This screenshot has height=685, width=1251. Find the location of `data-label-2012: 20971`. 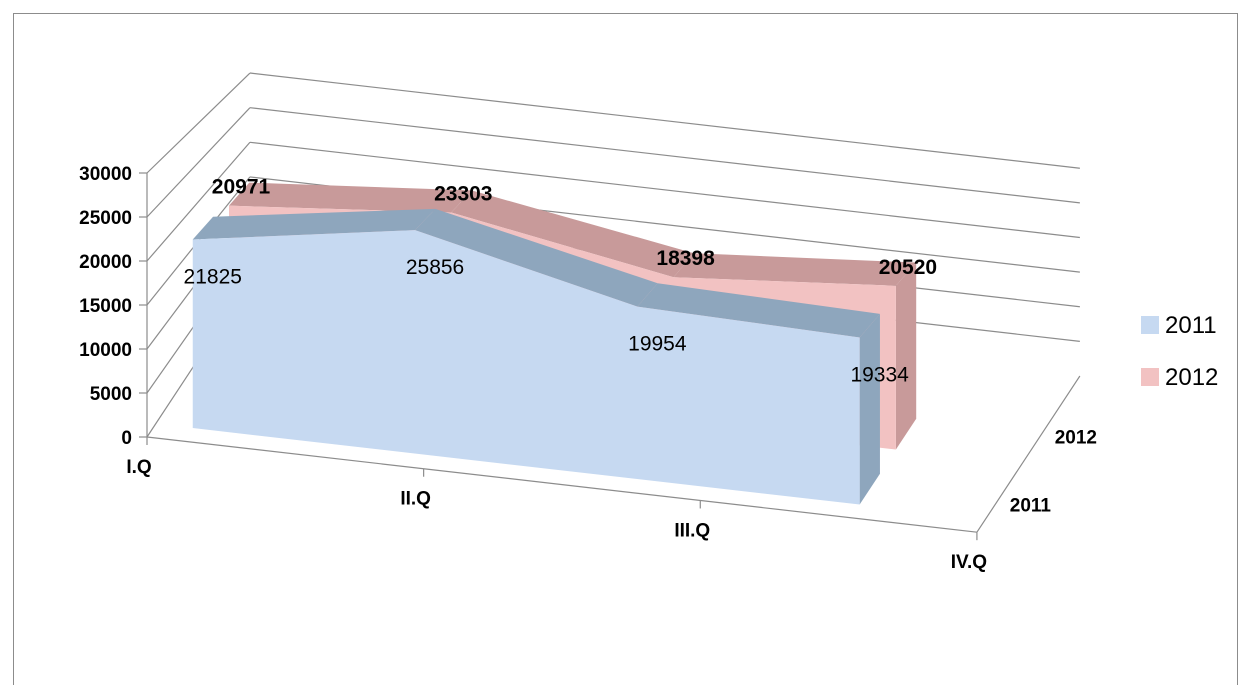

data-label-2012: 20971 is located at coordinates (241, 187).